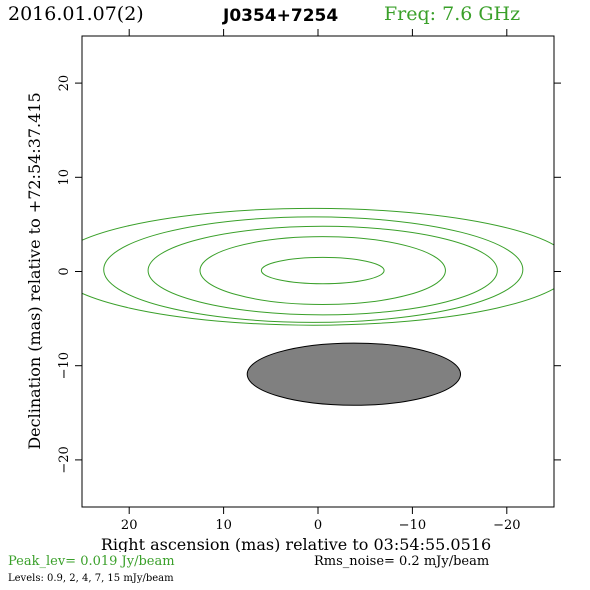 Image resolution: width=590 pixels, height=590 pixels. What do you see at coordinates (76, 14) in the screenshot?
I see `observation-date: 2016.01.07(2)` at bounding box center [76, 14].